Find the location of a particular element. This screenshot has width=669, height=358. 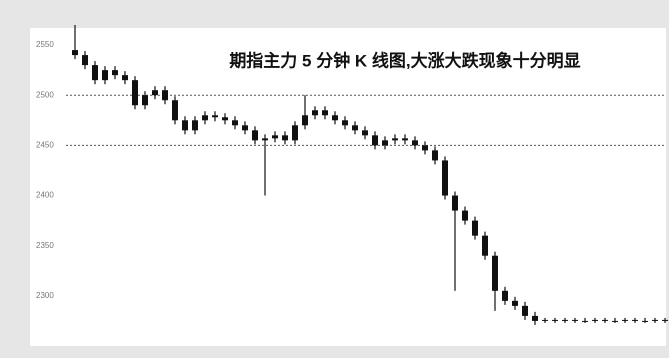

y-tick-label: 2300 is located at coordinates (45, 295).